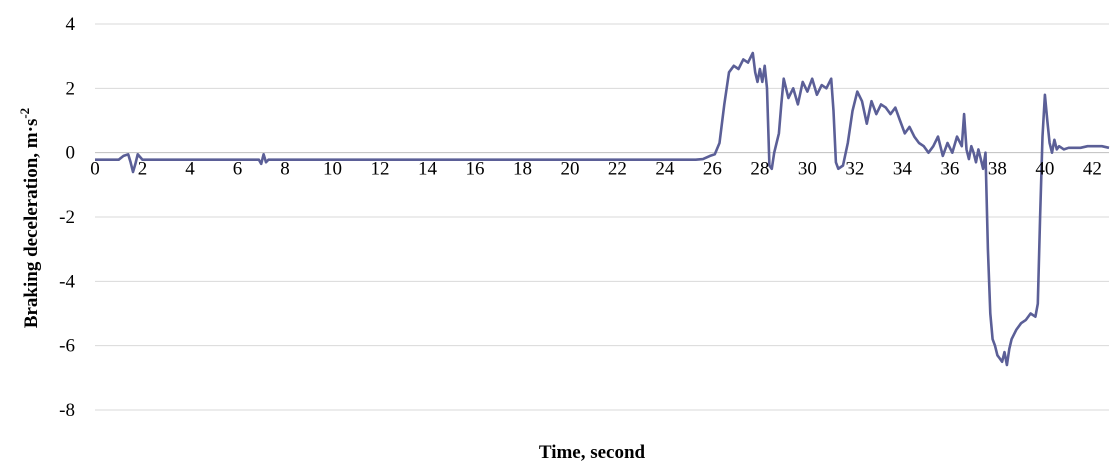  What do you see at coordinates (379, 169) in the screenshot?
I see `x-tick-label: 12` at bounding box center [379, 169].